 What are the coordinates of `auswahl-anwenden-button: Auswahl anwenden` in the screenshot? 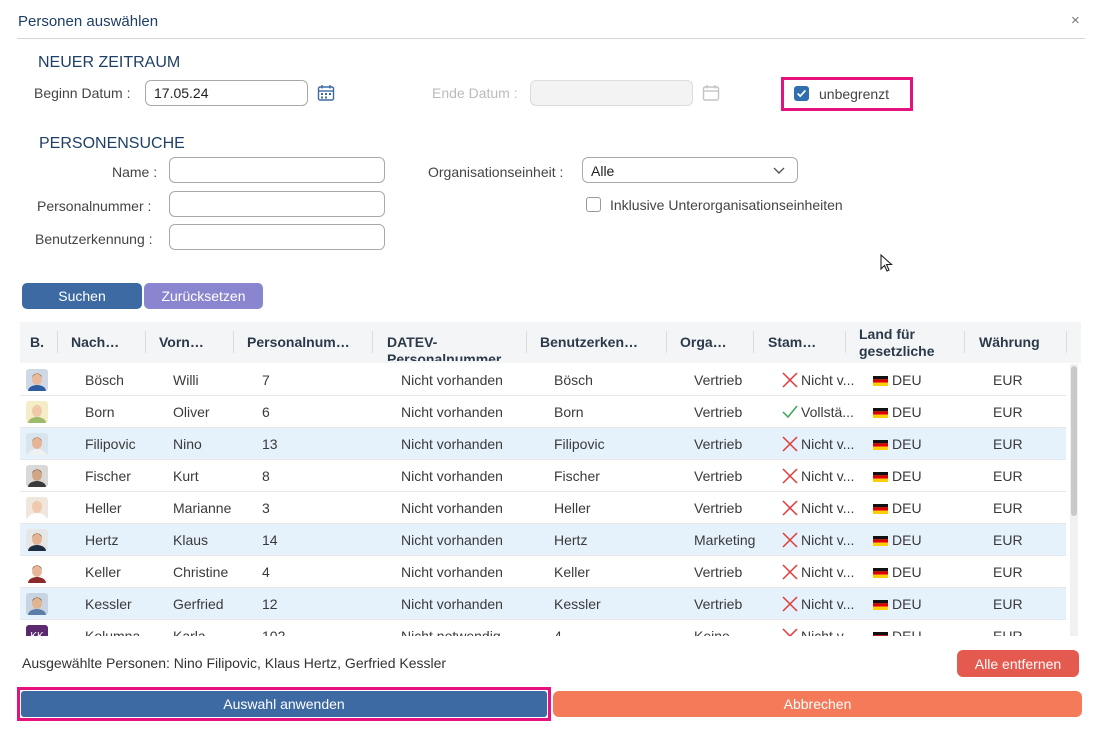 It's located at (284, 704).